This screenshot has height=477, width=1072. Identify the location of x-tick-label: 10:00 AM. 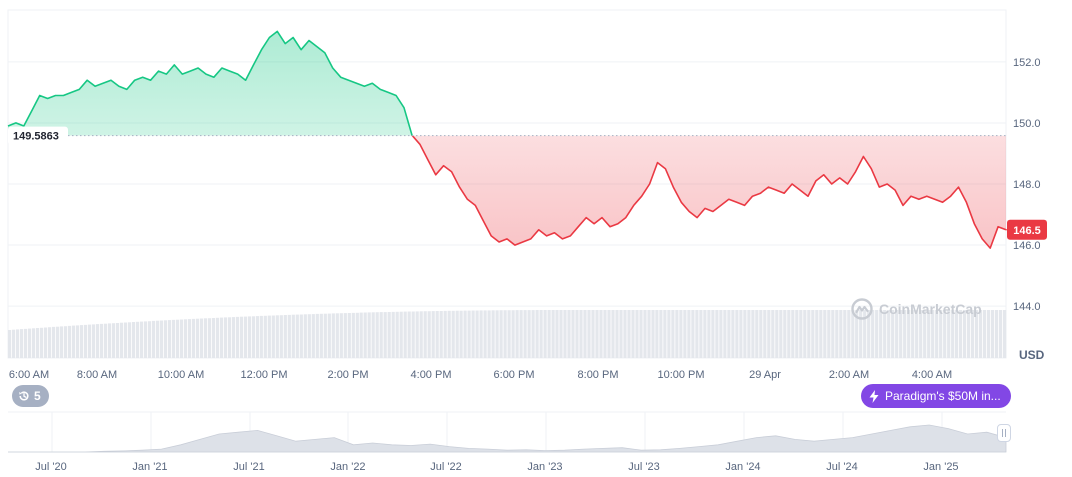
(181, 375).